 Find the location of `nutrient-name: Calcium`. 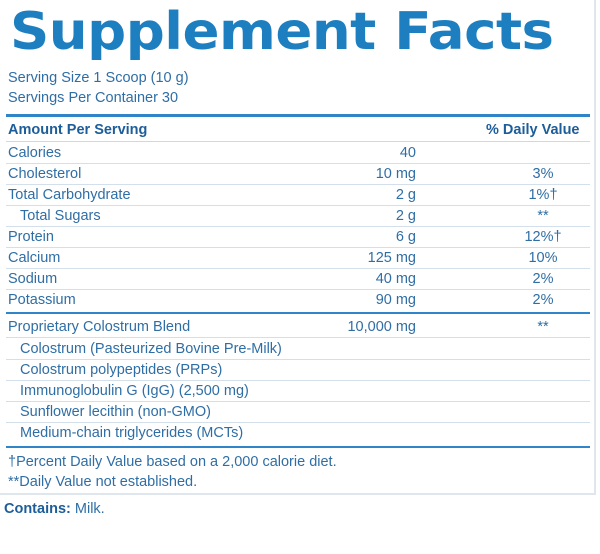

nutrient-name: Calcium is located at coordinates (34, 258).